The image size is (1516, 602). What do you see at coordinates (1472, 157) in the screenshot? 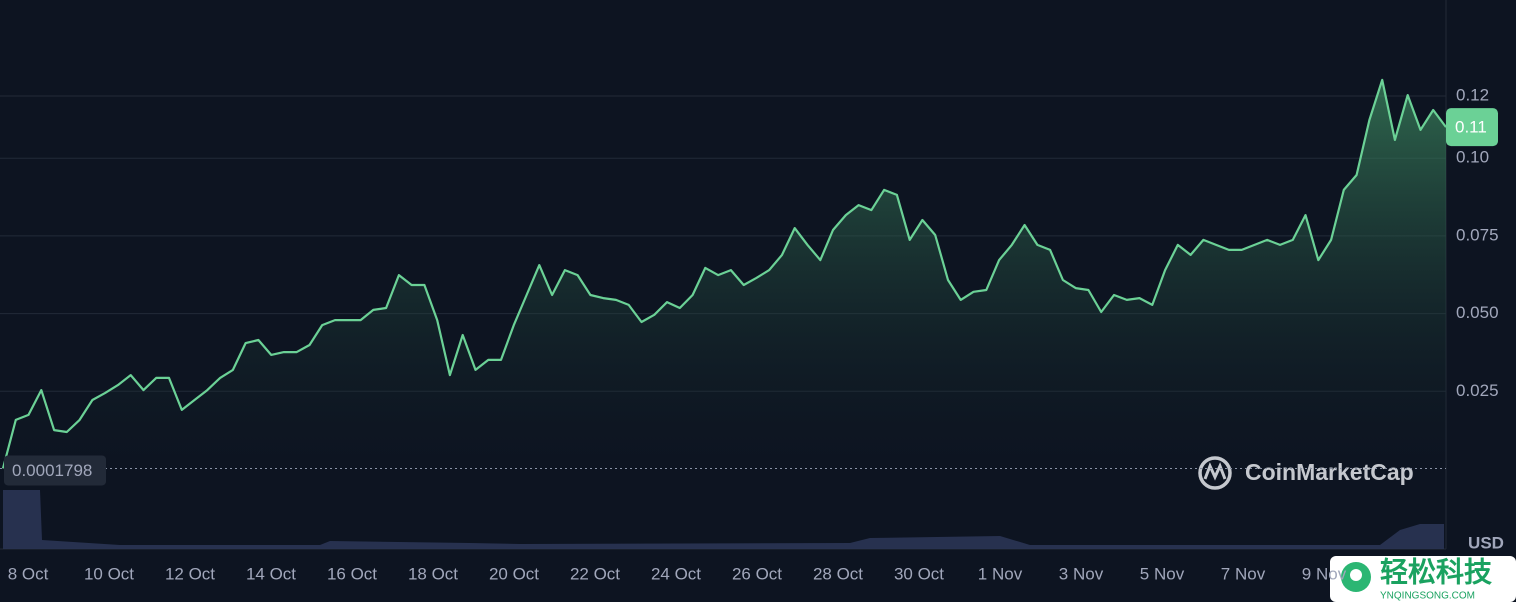
I see `y-tick-label: 0.10` at bounding box center [1472, 157].